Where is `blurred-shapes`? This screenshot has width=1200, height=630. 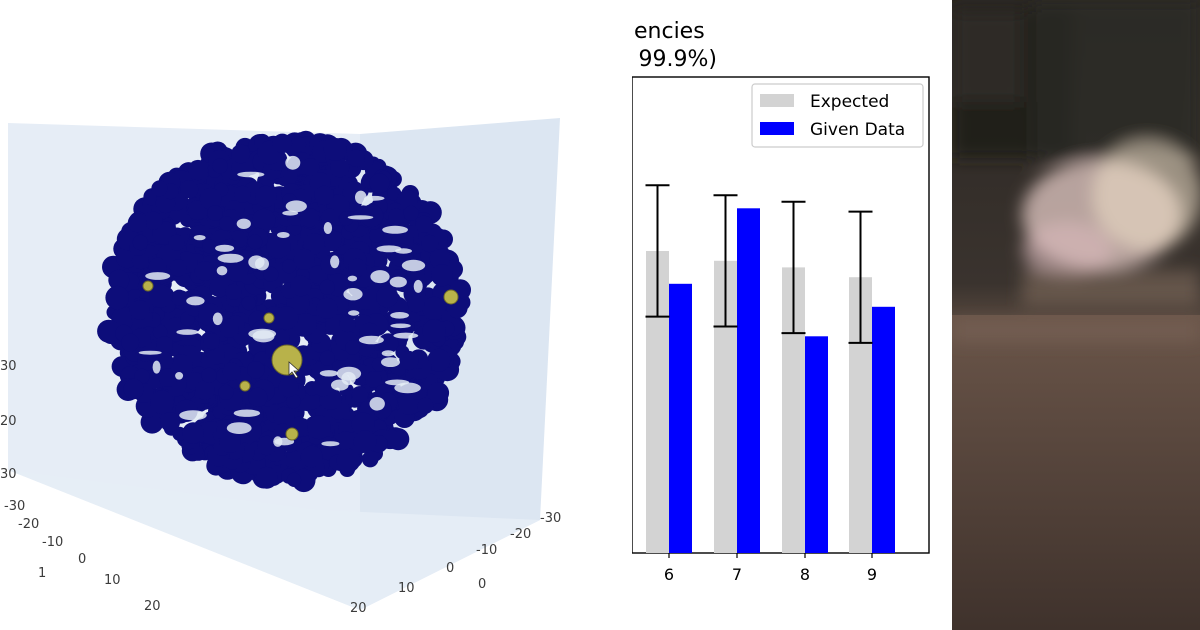 blurred-shapes is located at coordinates (1076, 171).